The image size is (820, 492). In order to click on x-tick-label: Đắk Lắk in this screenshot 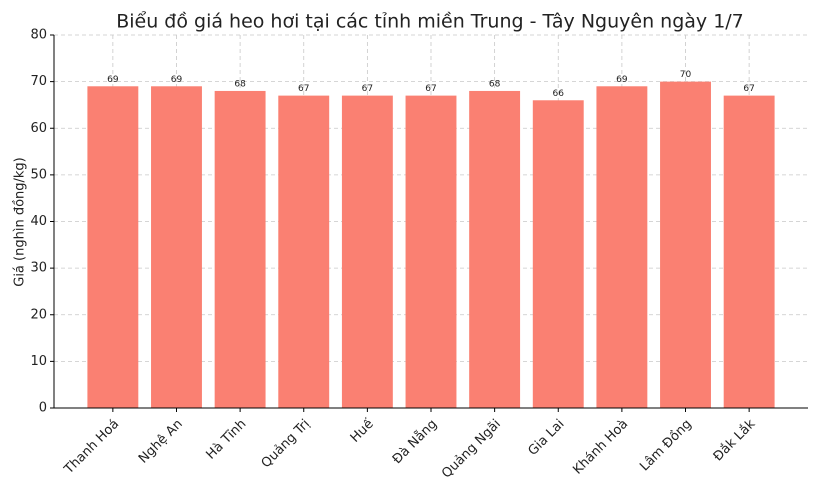, I will do `click(735, 440)`.